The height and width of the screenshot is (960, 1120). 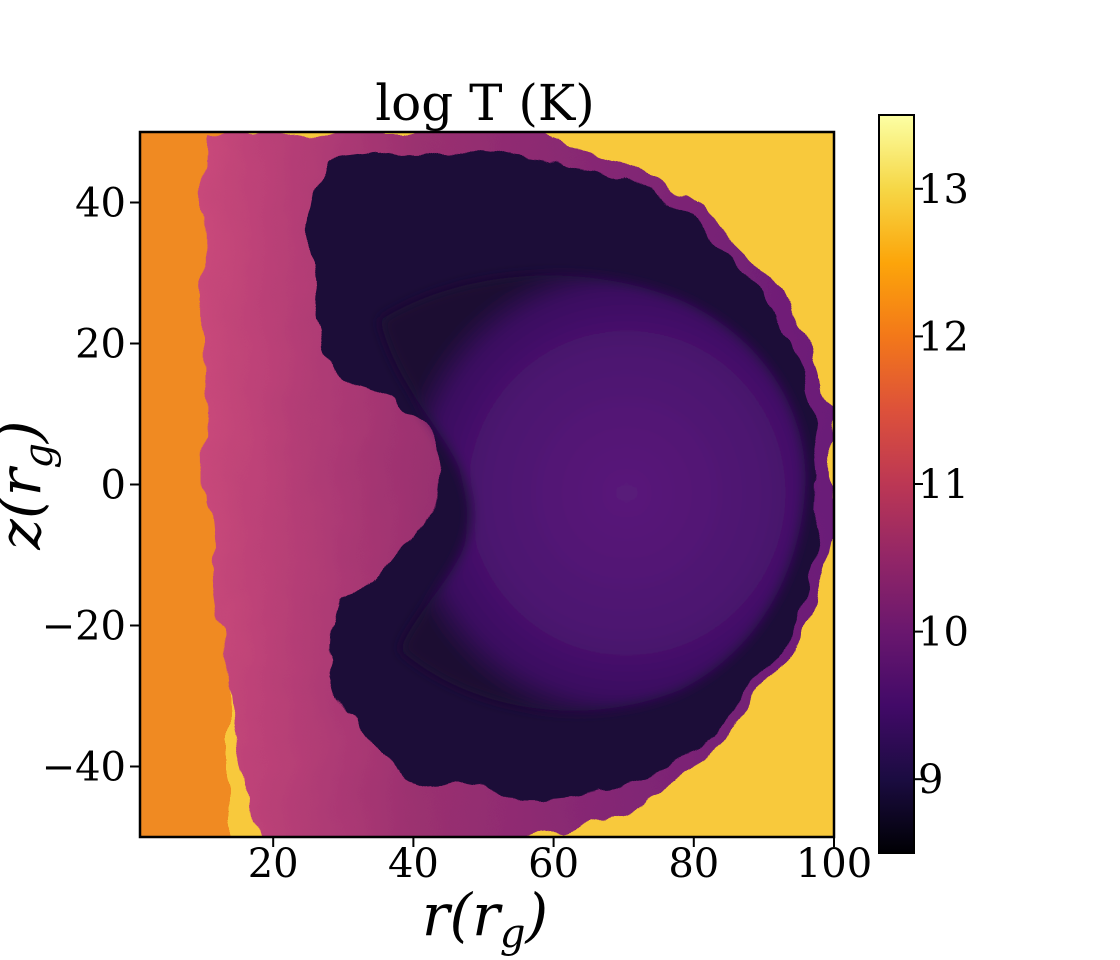 What do you see at coordinates (930, 780) in the screenshot?
I see `colorbar-tick-label: 9` at bounding box center [930, 780].